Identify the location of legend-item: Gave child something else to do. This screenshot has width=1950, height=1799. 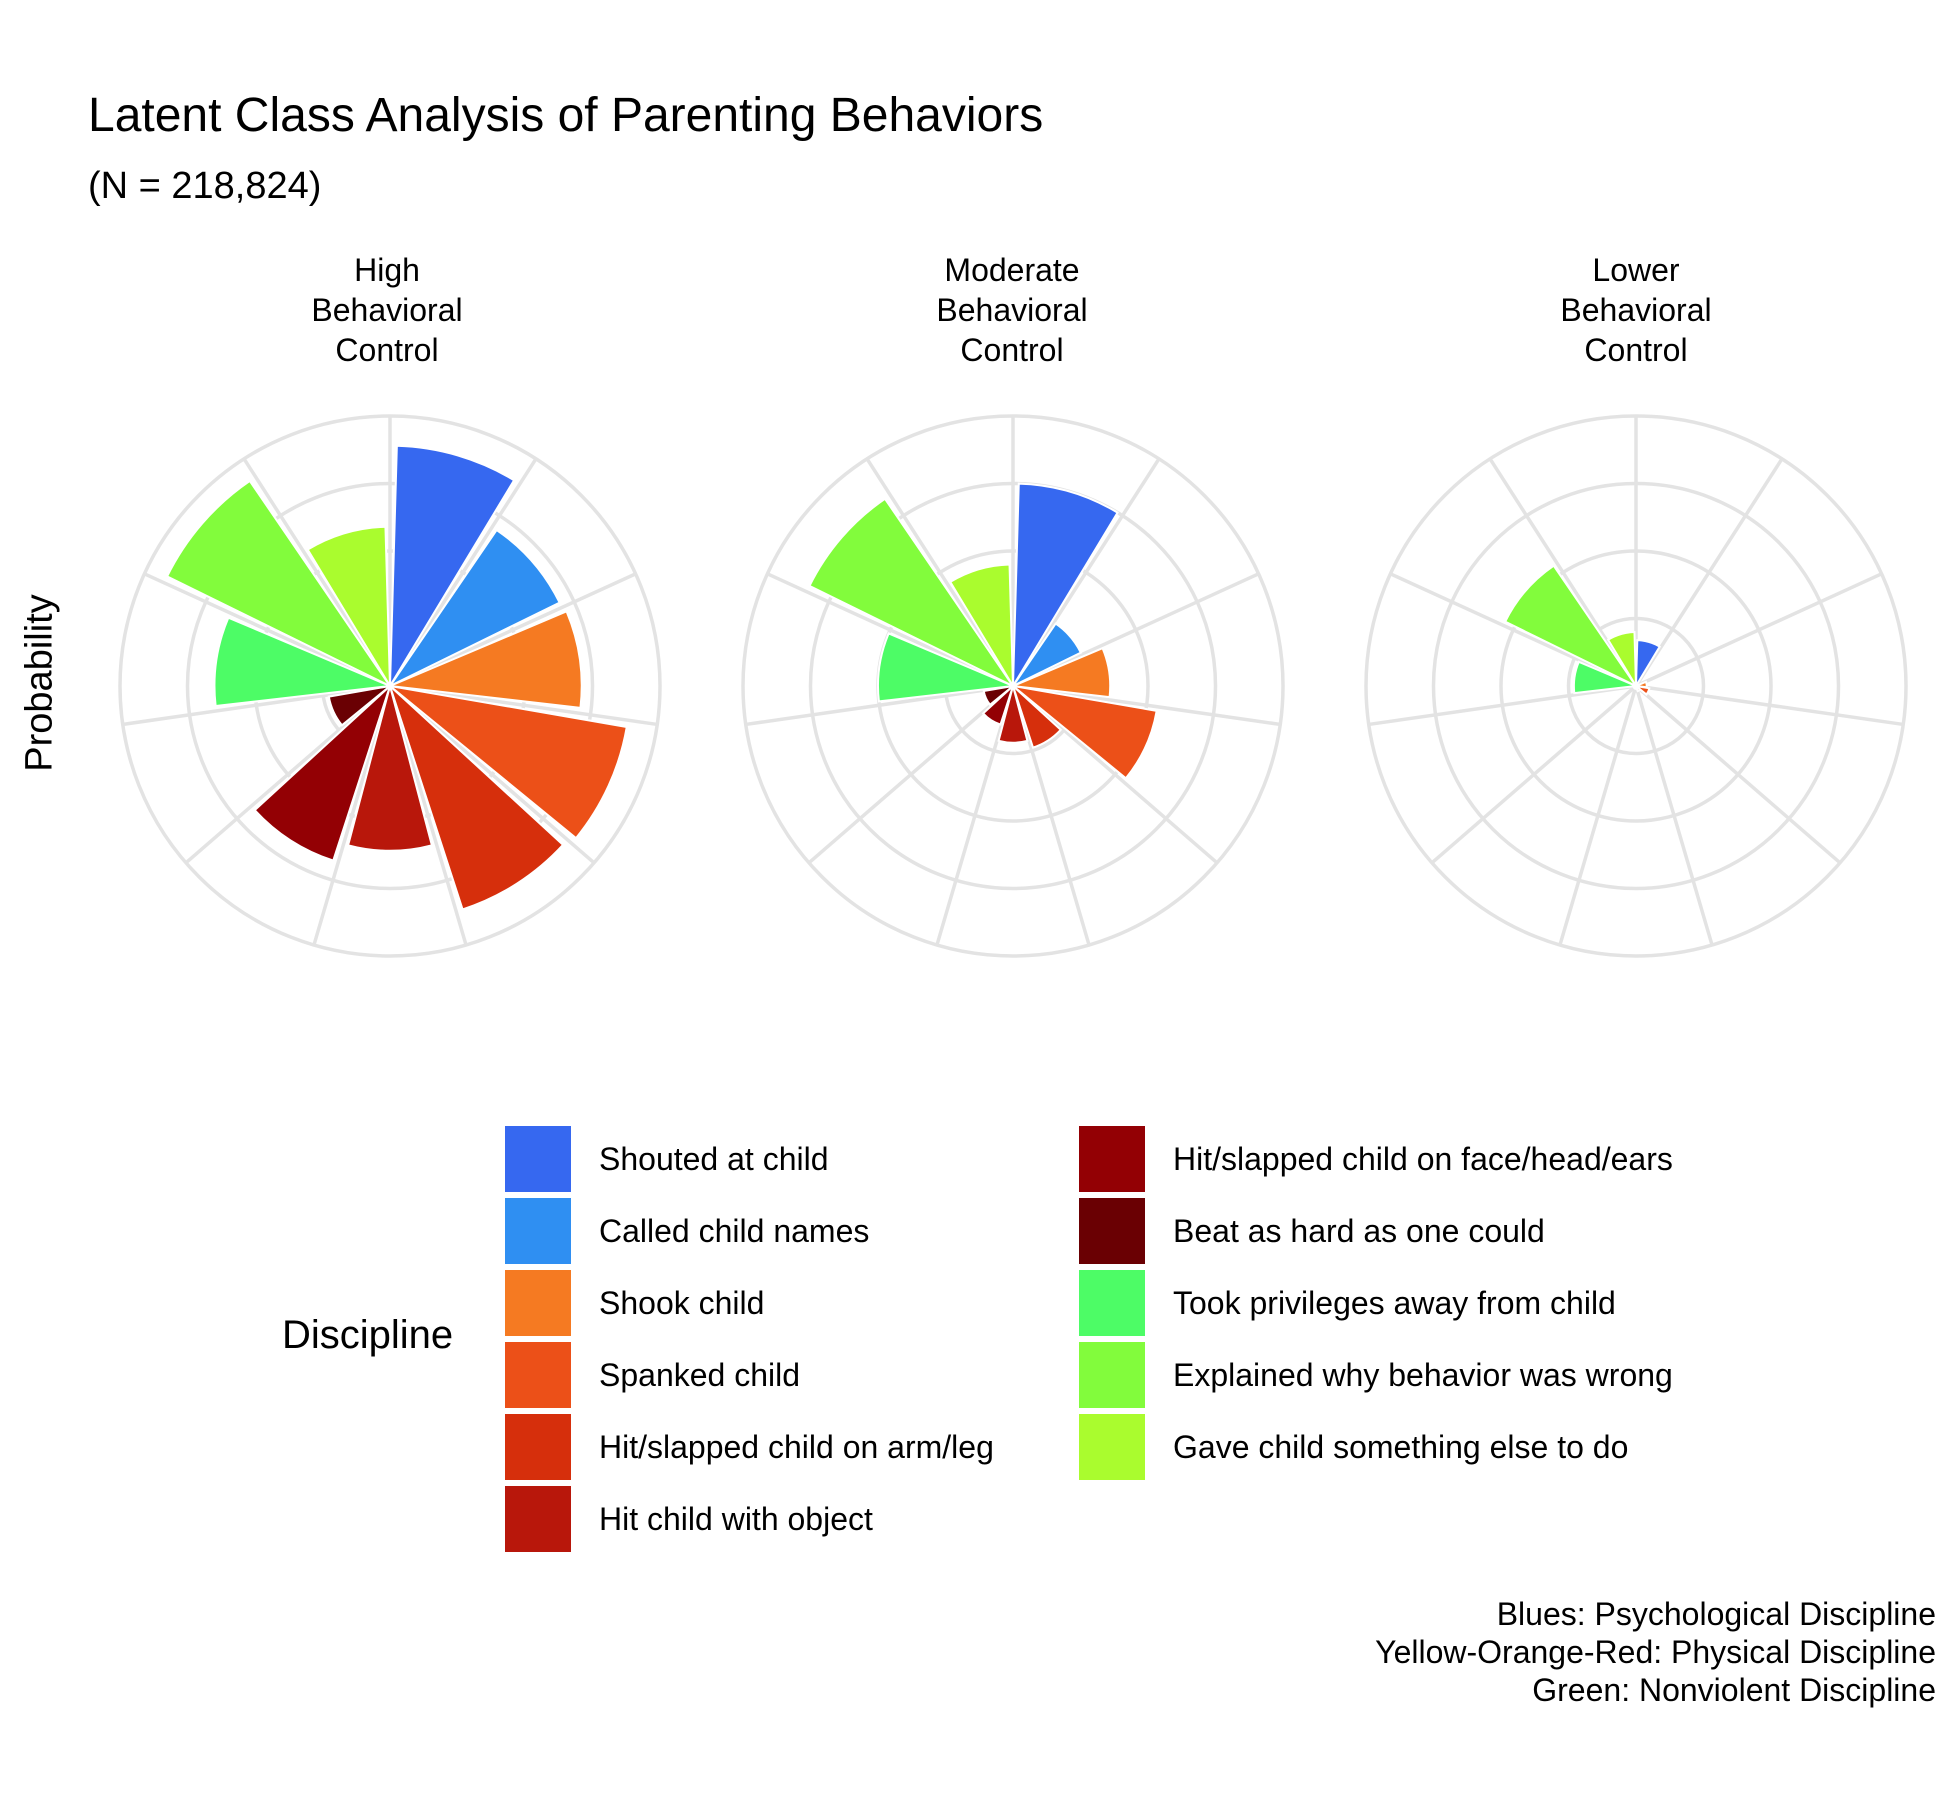
(1379, 1447).